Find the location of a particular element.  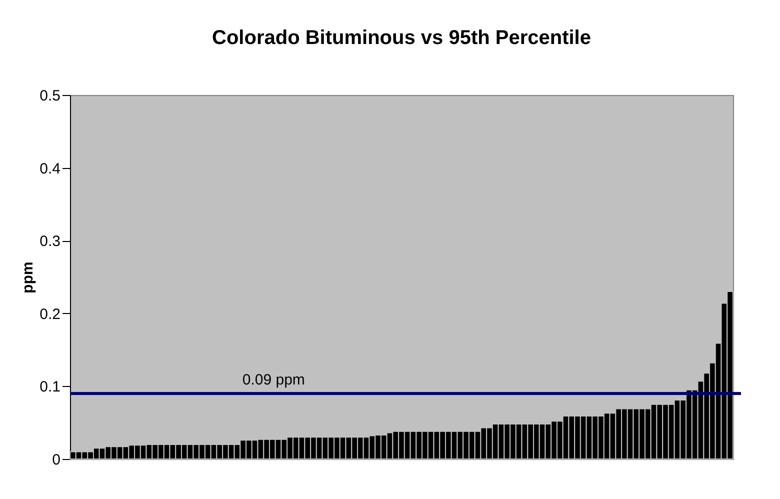

y-tick-label: 0.3 is located at coordinates (50, 241).